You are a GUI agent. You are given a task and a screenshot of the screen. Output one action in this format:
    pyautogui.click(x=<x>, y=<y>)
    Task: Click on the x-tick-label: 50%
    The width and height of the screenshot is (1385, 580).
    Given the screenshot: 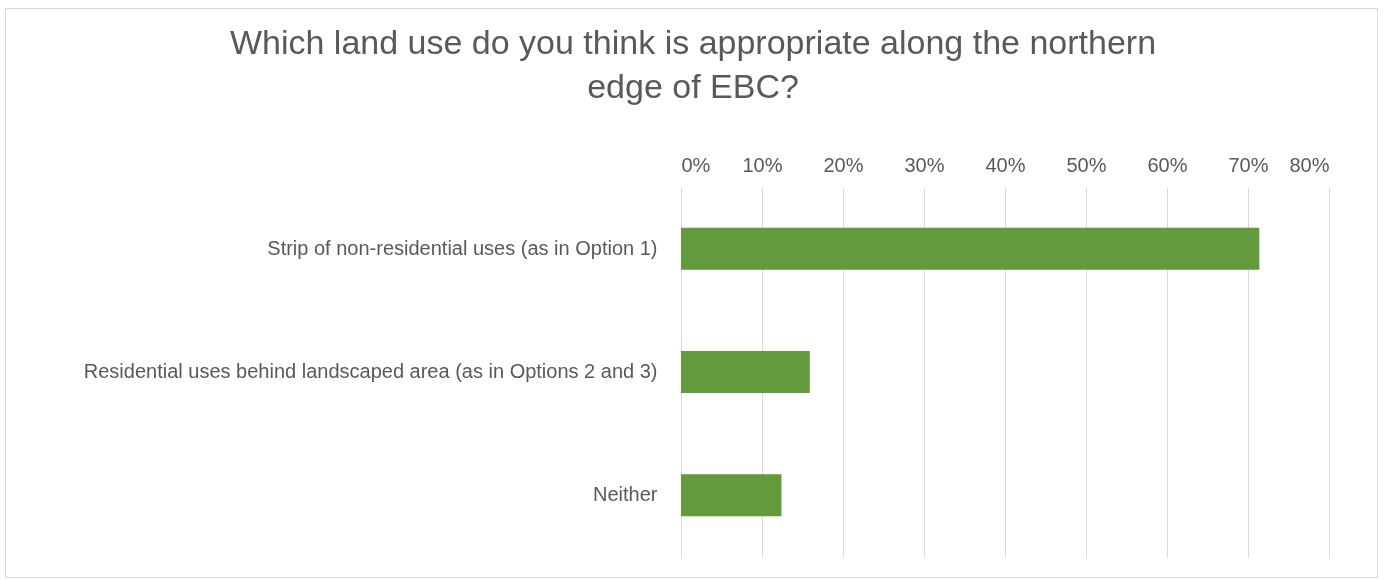 What is the action you would take?
    pyautogui.click(x=1086, y=164)
    